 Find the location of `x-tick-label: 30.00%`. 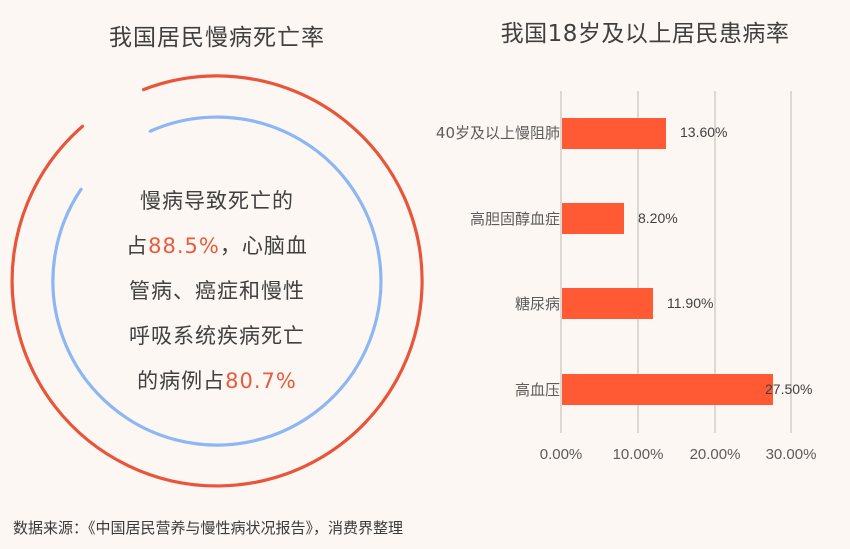

x-tick-label: 30.00% is located at coordinates (791, 454).